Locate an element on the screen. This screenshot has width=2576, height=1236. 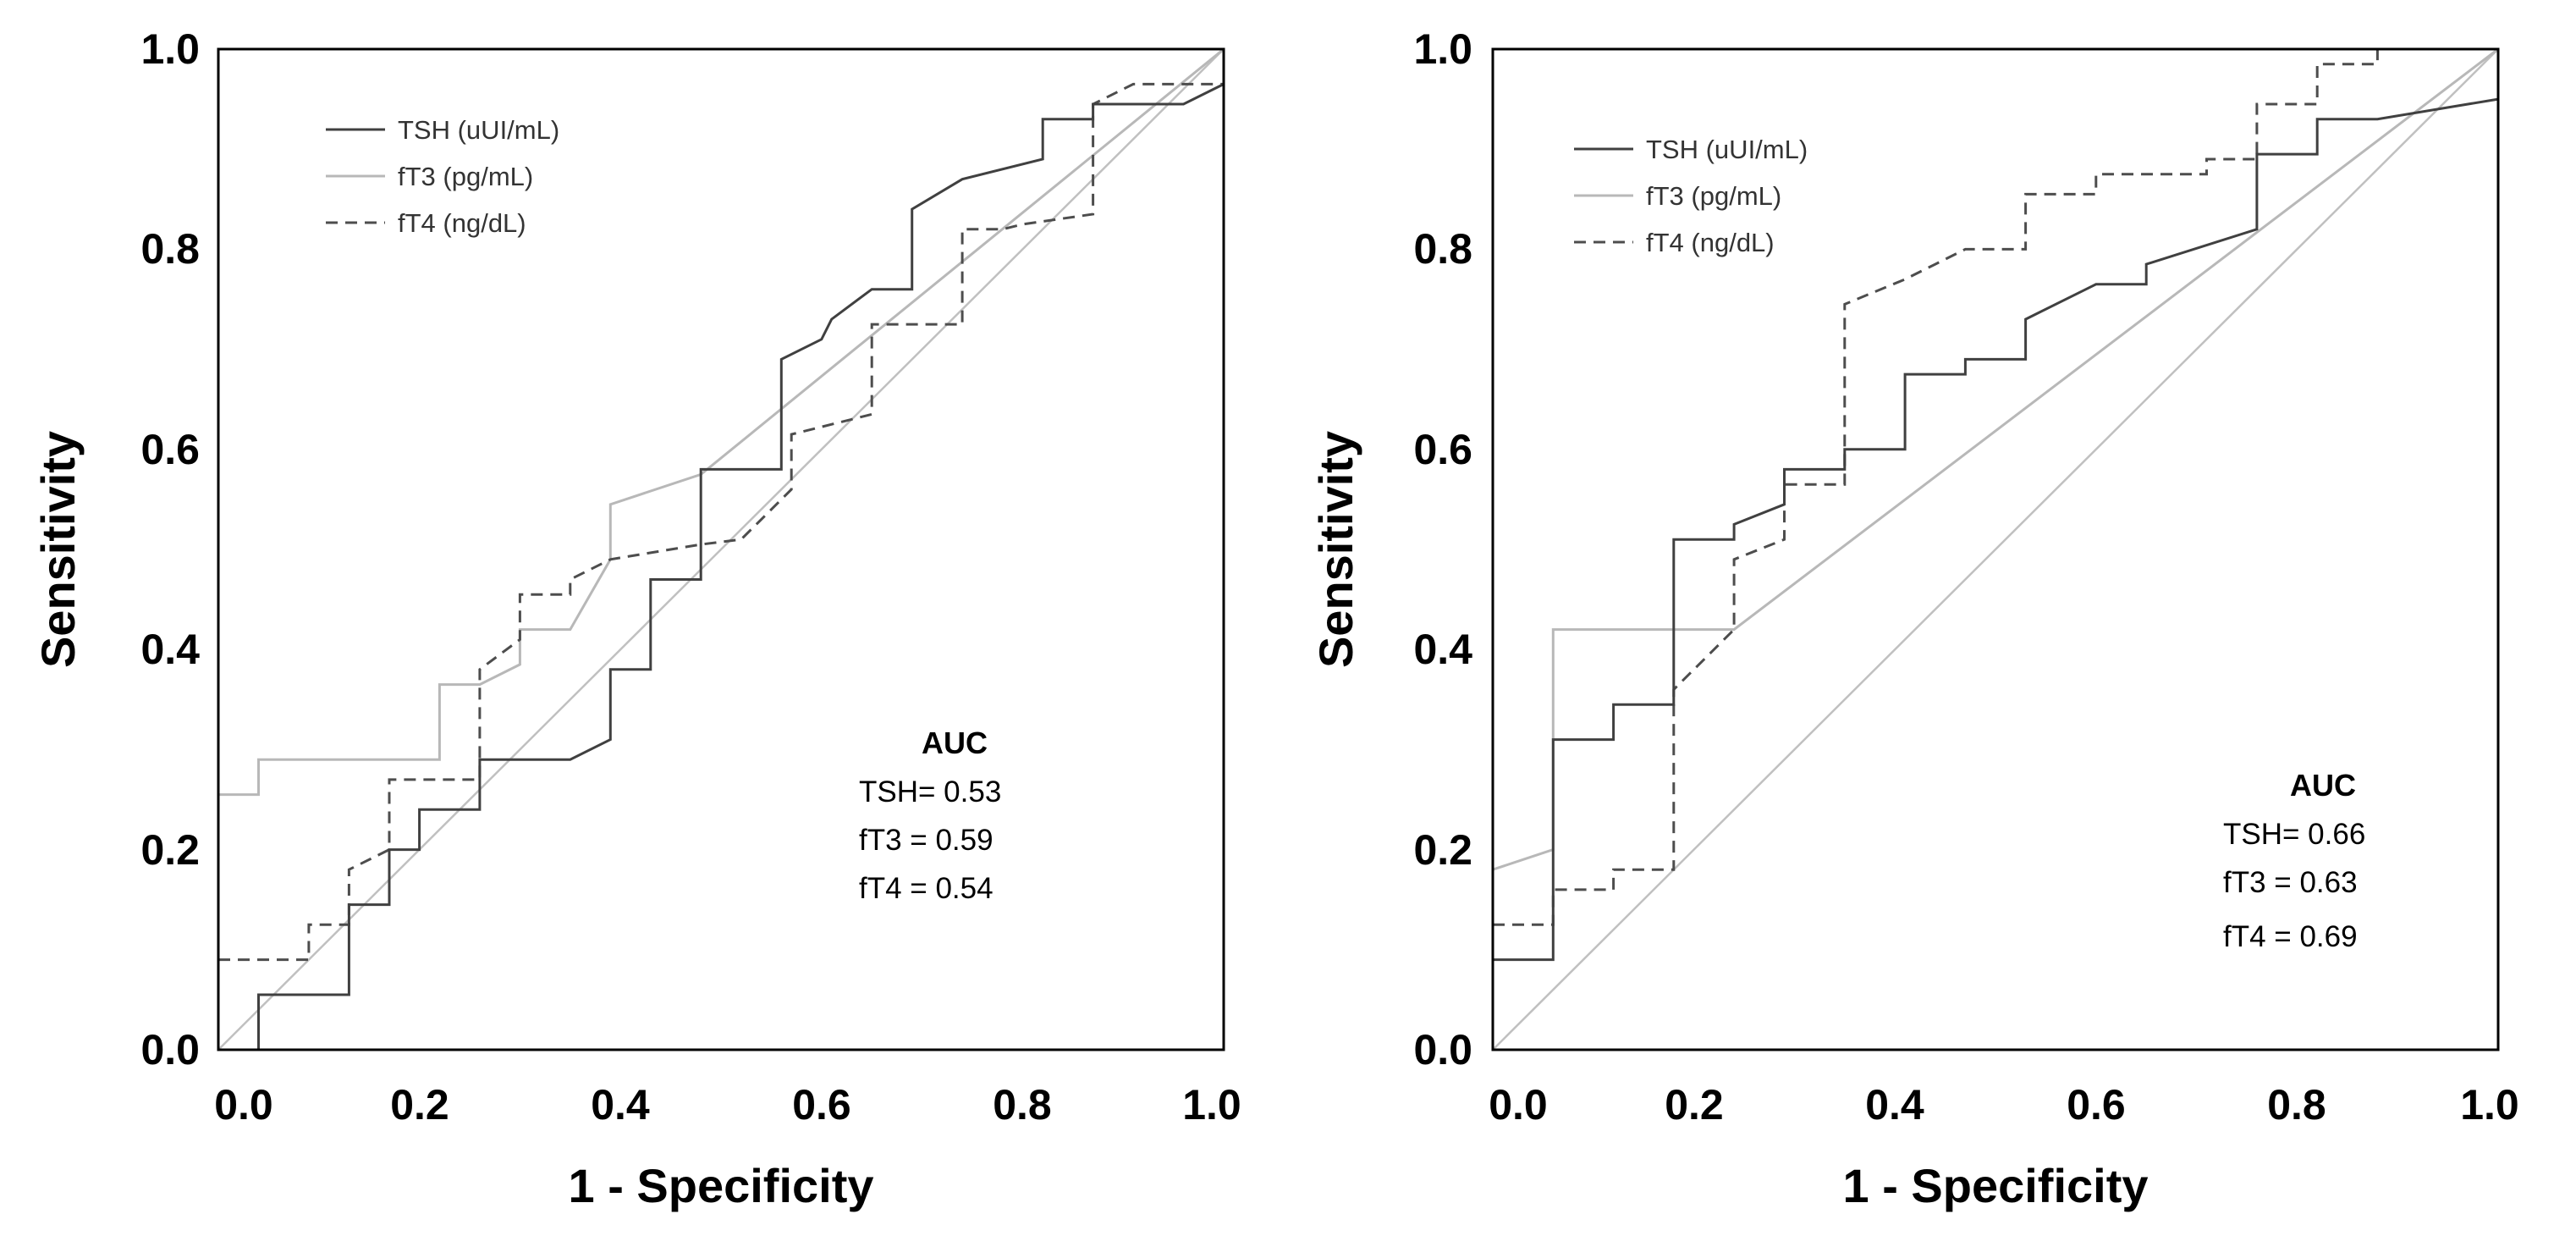
auc-annotation: AUC TSH= 0.66 fT3 = 0.63 fT4 = 0.69 is located at coordinates (2294, 860).